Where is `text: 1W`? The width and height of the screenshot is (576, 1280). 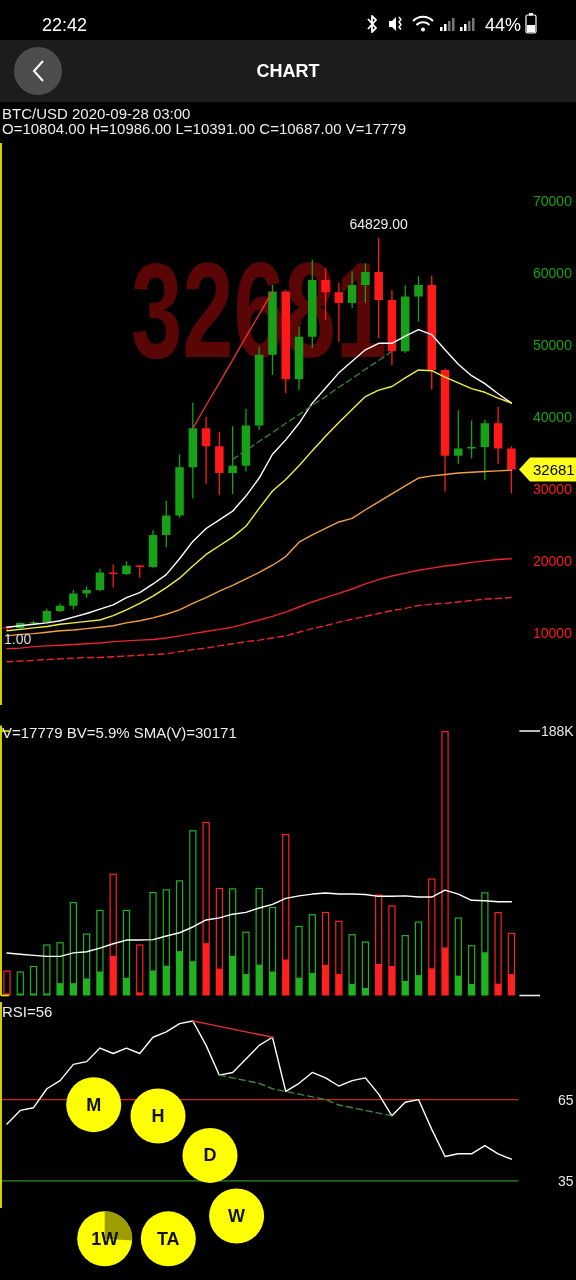
text: 1W is located at coordinates (105, 1238).